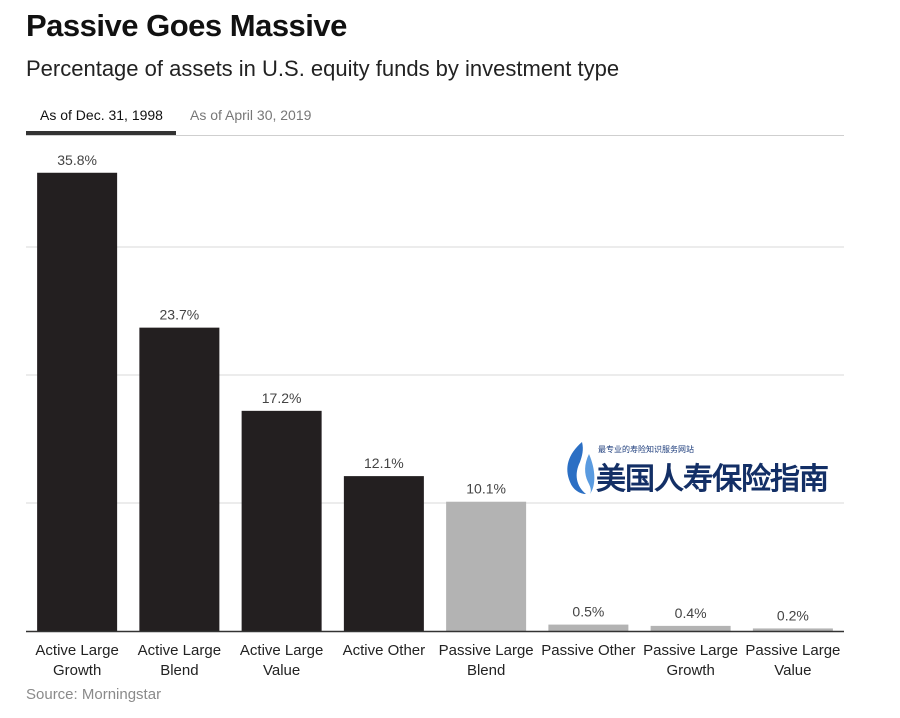  What do you see at coordinates (101, 133) in the screenshot?
I see `active-tab-indicator` at bounding box center [101, 133].